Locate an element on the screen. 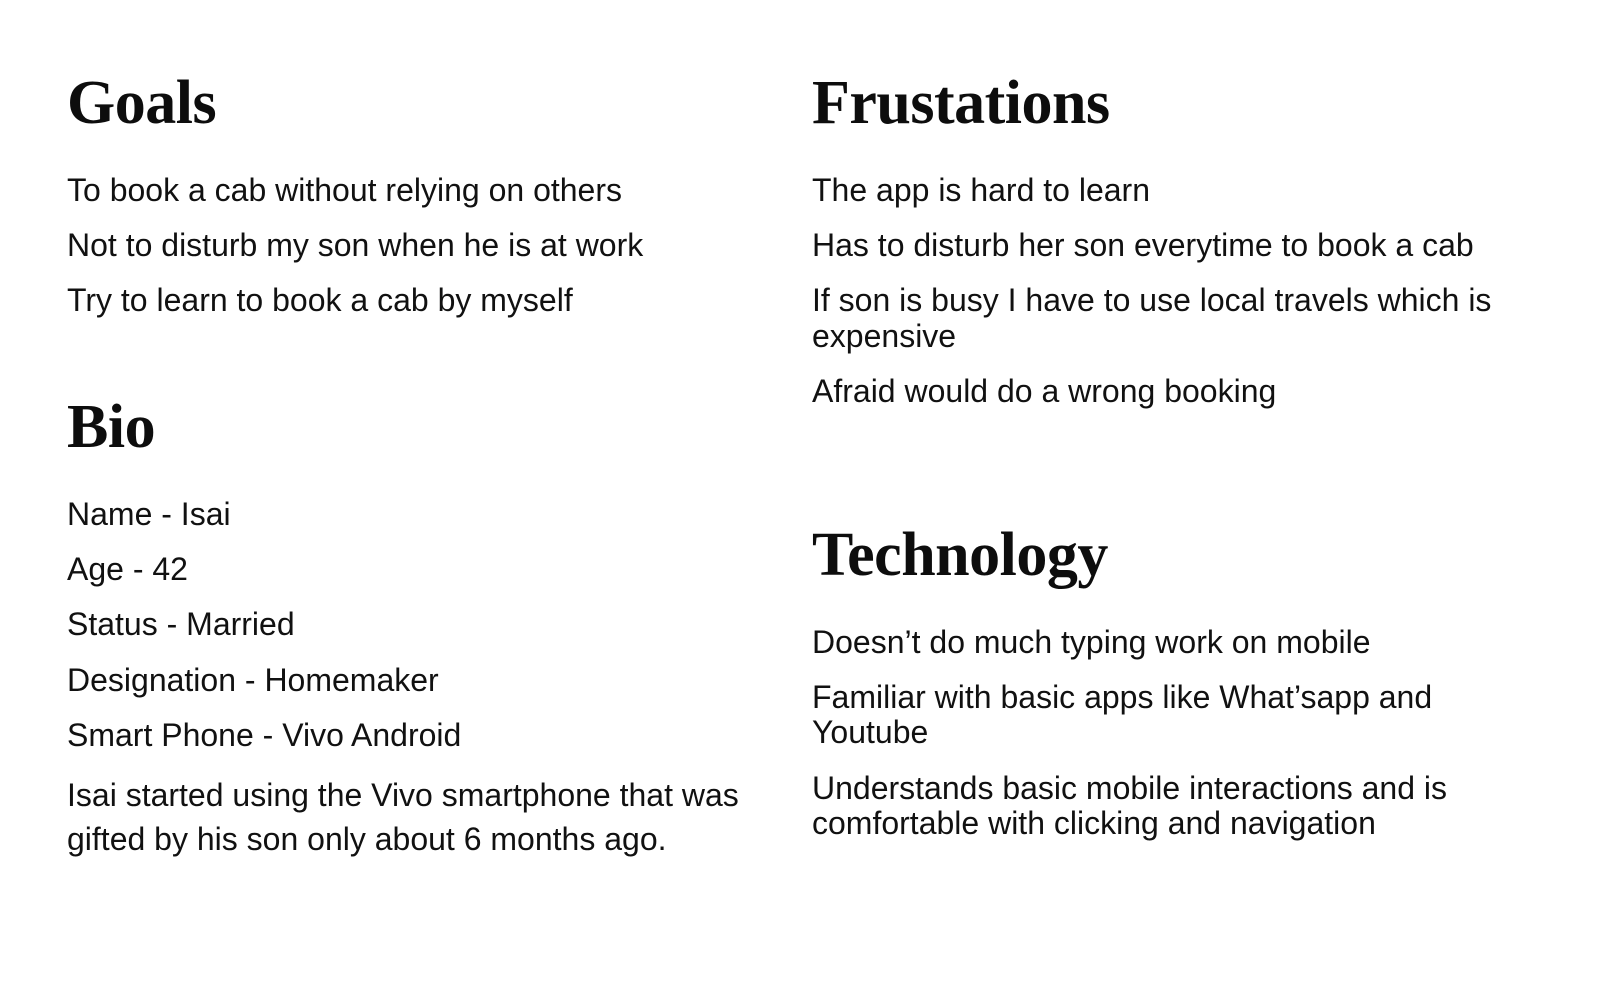  goal-item: To book a cab without relying on others is located at coordinates (344, 190).